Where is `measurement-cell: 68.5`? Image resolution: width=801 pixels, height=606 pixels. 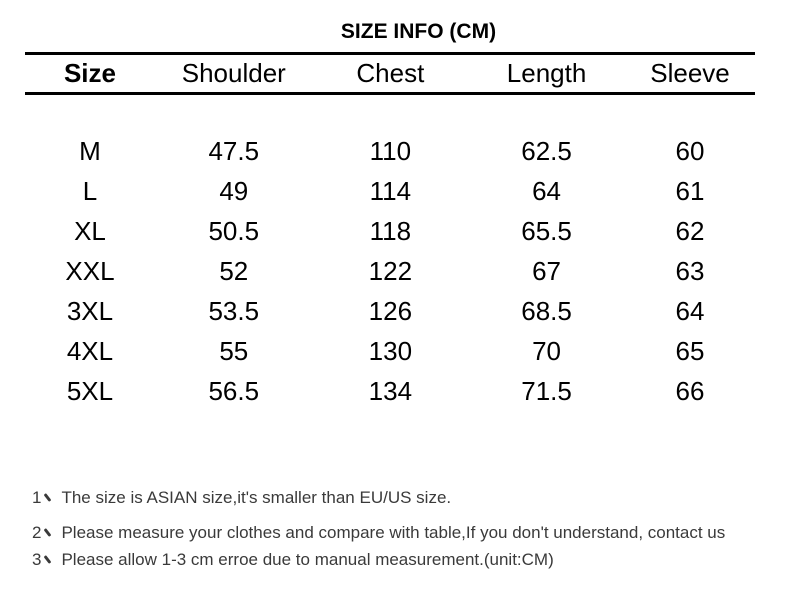 measurement-cell: 68.5 is located at coordinates (546, 310).